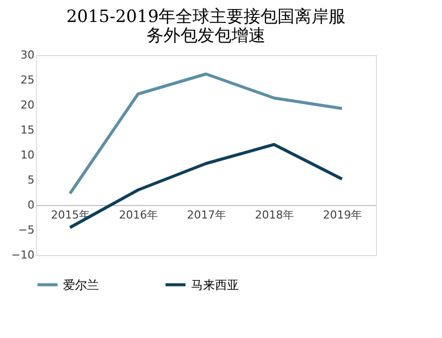  What do you see at coordinates (27, 55) in the screenshot?
I see `y-tick-label: 30` at bounding box center [27, 55].